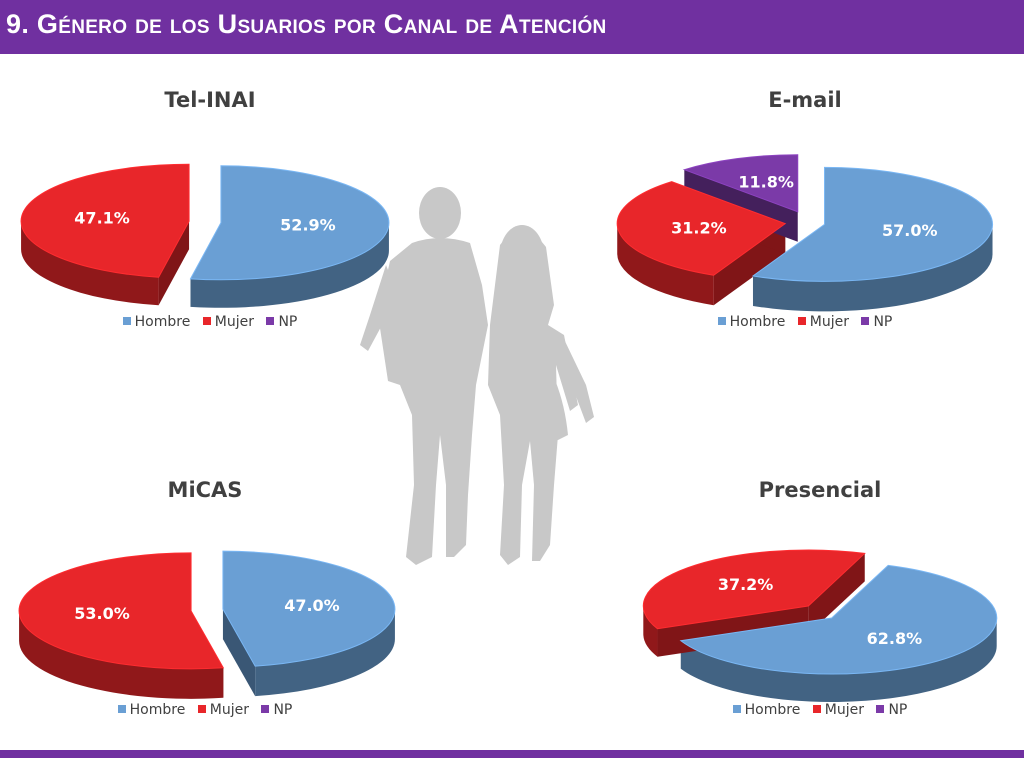  Describe the element at coordinates (895, 638) in the screenshot. I see `data-label-hombre: 62.8%` at that location.